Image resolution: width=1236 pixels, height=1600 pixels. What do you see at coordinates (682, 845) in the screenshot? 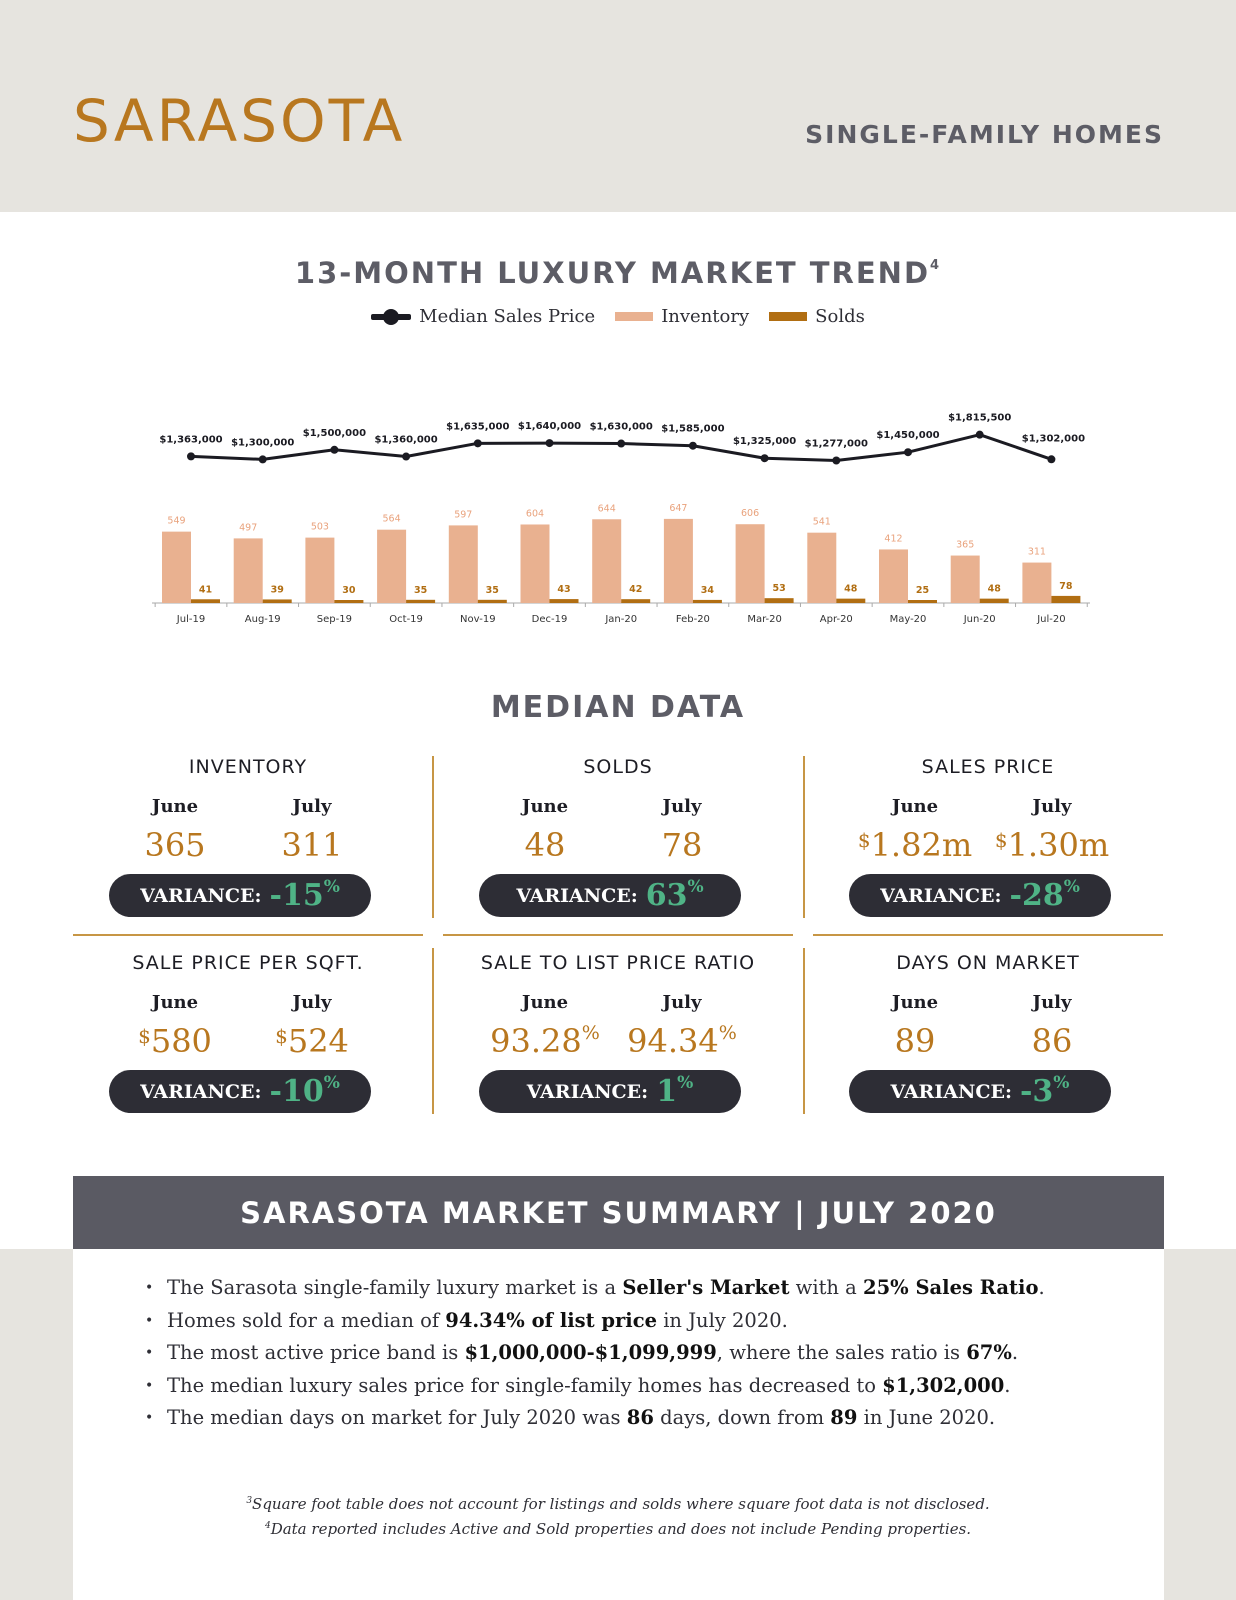
I see `value-number: 78` at bounding box center [682, 845].